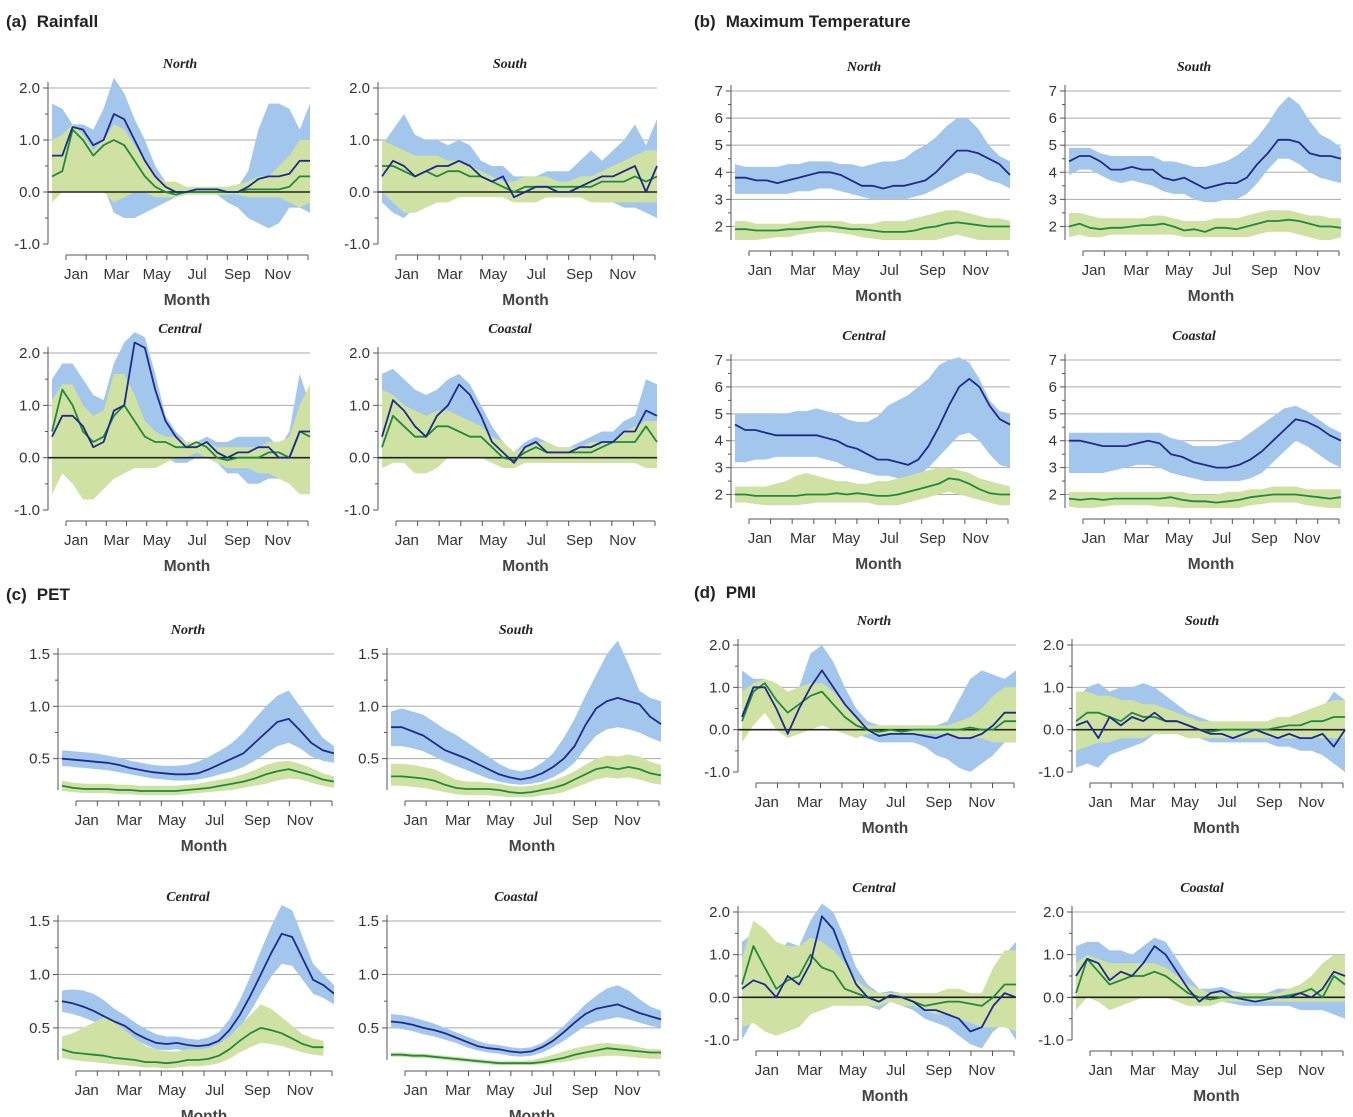  I want to click on panel-letter: (d), so click(705, 592).